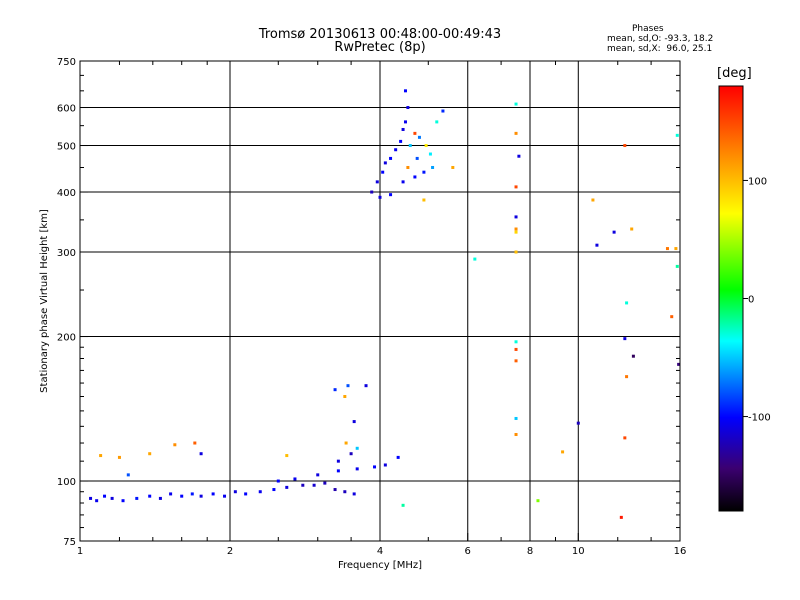  Describe the element at coordinates (69, 542) in the screenshot. I see `y-tick-label: 75` at that location.